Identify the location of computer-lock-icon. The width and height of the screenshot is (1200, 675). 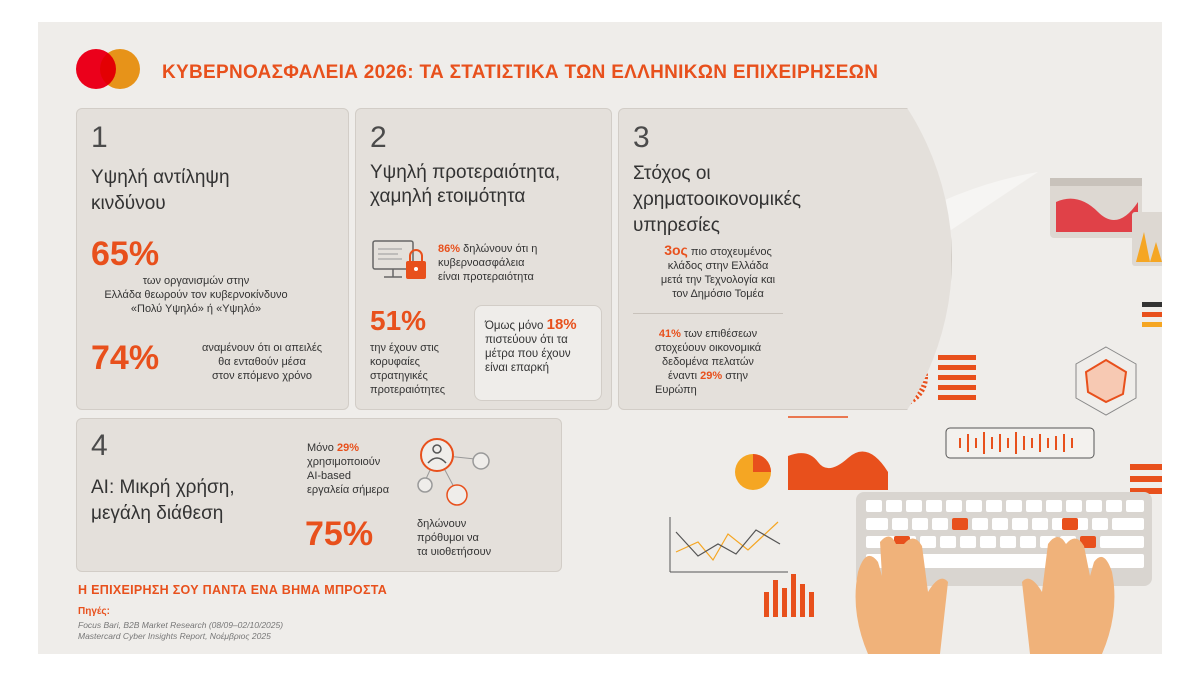
(399, 259).